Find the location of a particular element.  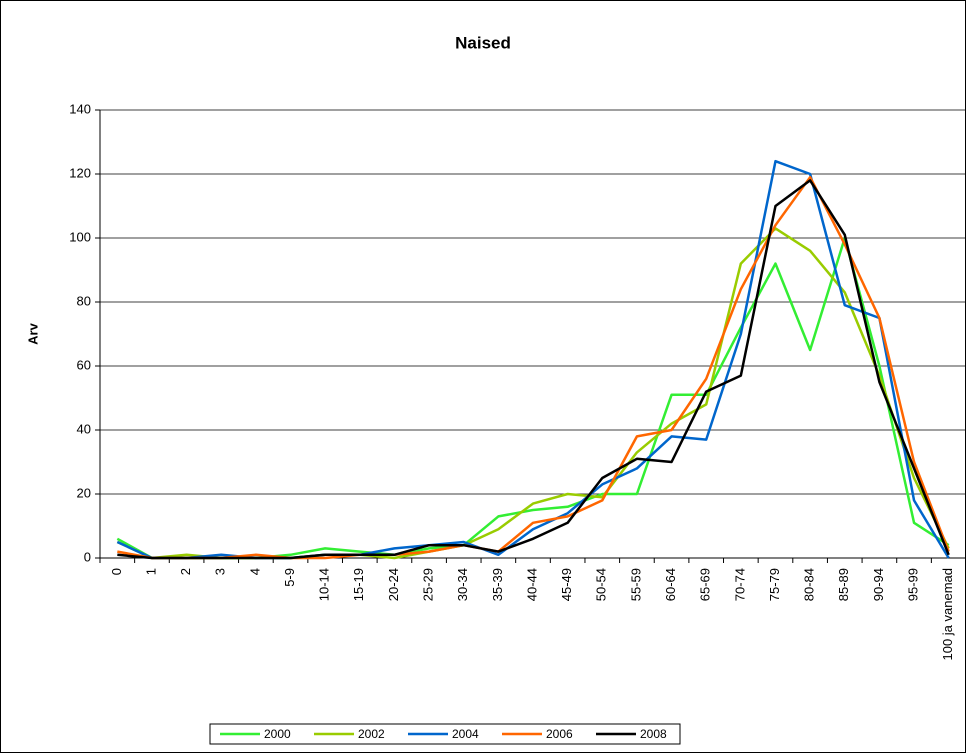

x-tick-label: 30-34 is located at coordinates (462, 584).